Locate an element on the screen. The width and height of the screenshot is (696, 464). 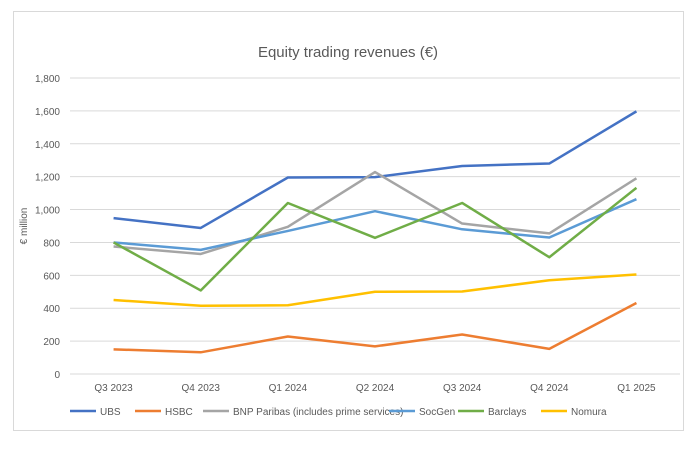
y-tick-label: 1,200 is located at coordinates (47, 178).